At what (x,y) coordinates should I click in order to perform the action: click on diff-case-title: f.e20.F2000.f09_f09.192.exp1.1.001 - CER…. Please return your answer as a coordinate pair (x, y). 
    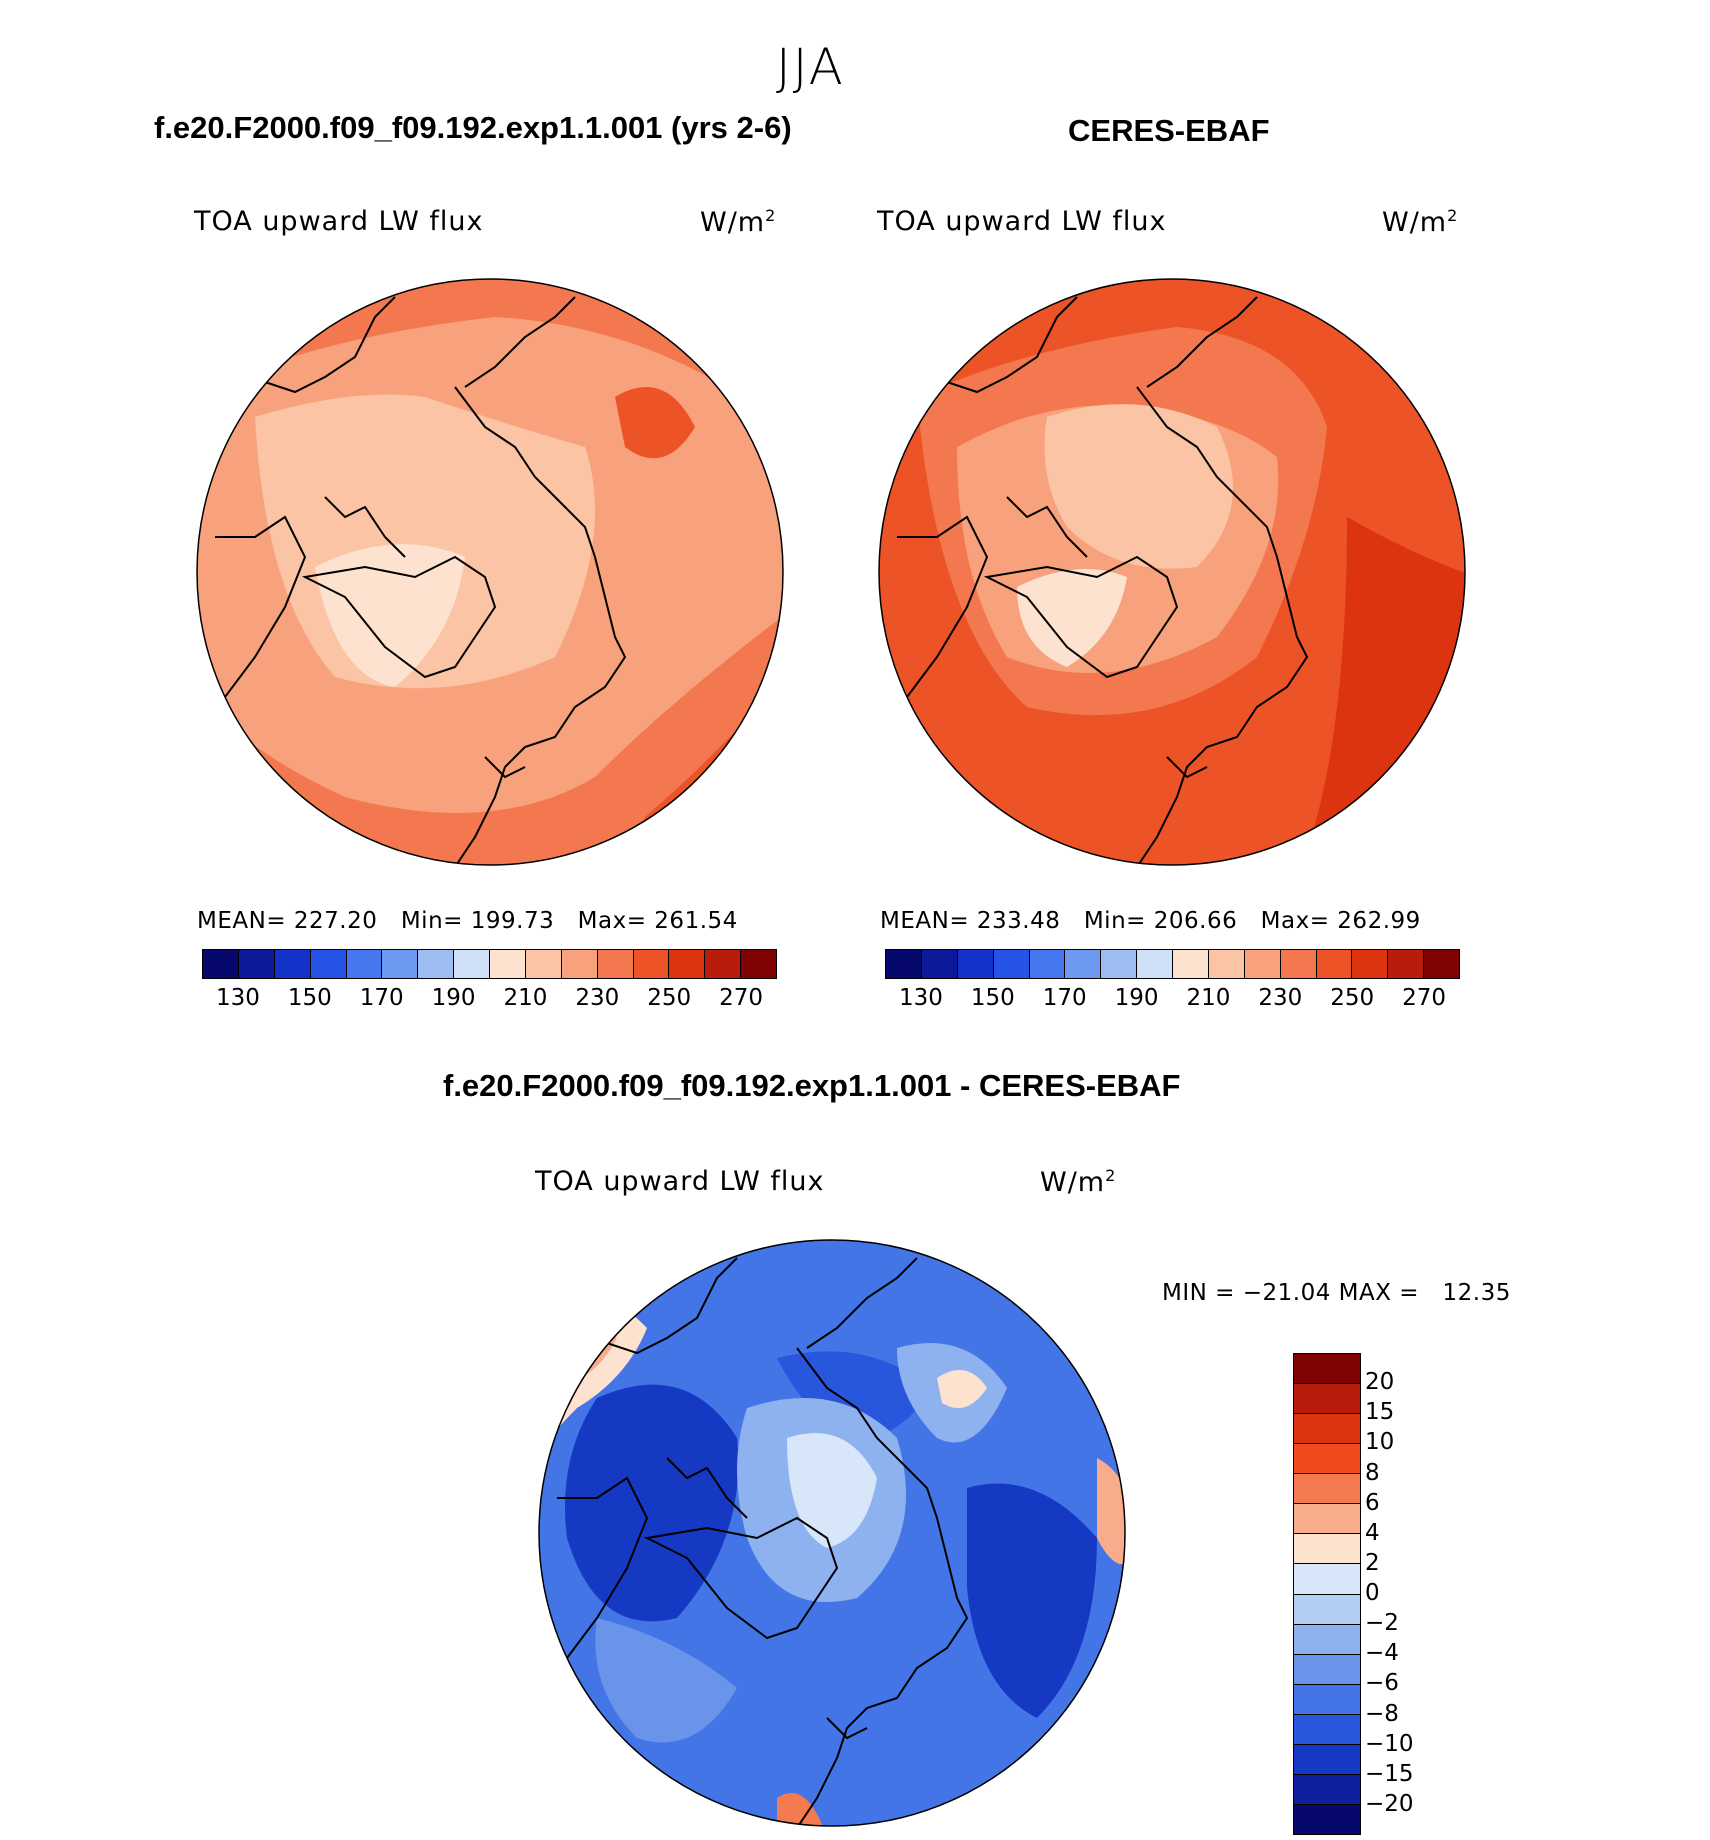
    Looking at the image, I should click on (812, 1085).